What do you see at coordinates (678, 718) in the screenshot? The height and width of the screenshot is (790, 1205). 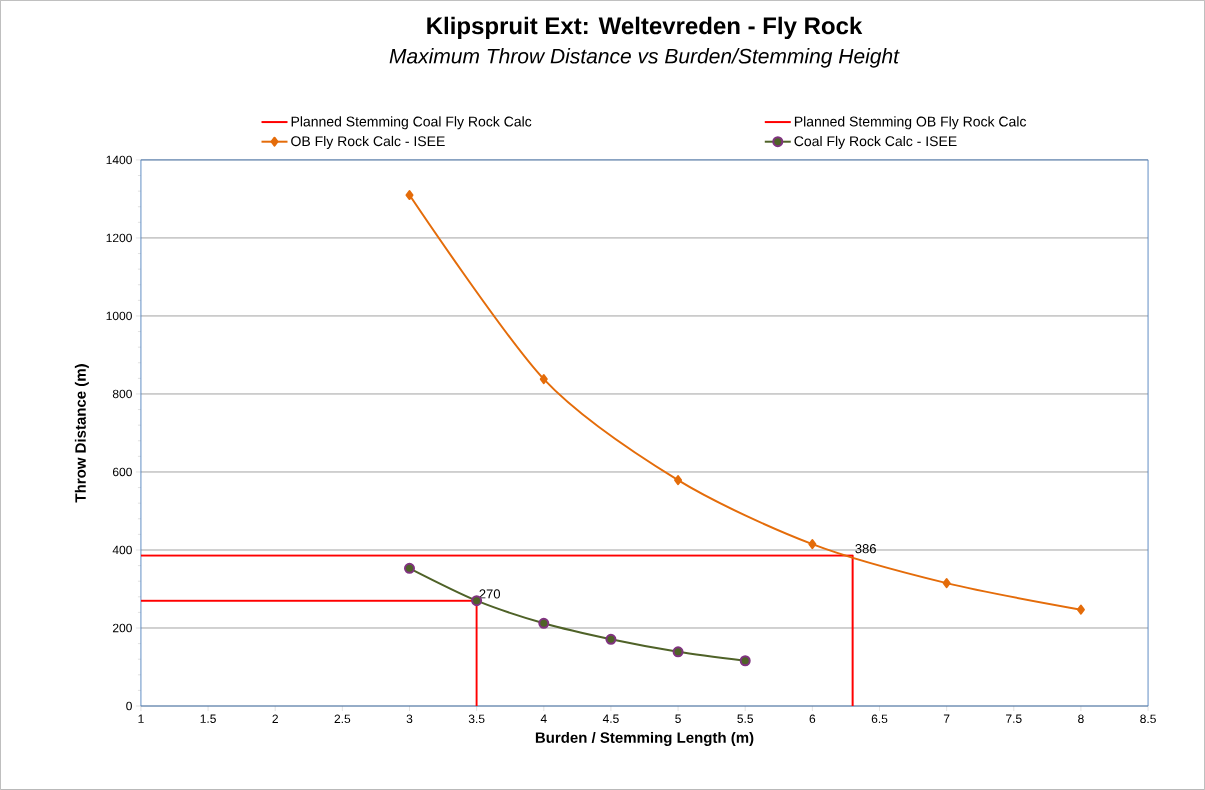 I see `x-tick-label: 5` at bounding box center [678, 718].